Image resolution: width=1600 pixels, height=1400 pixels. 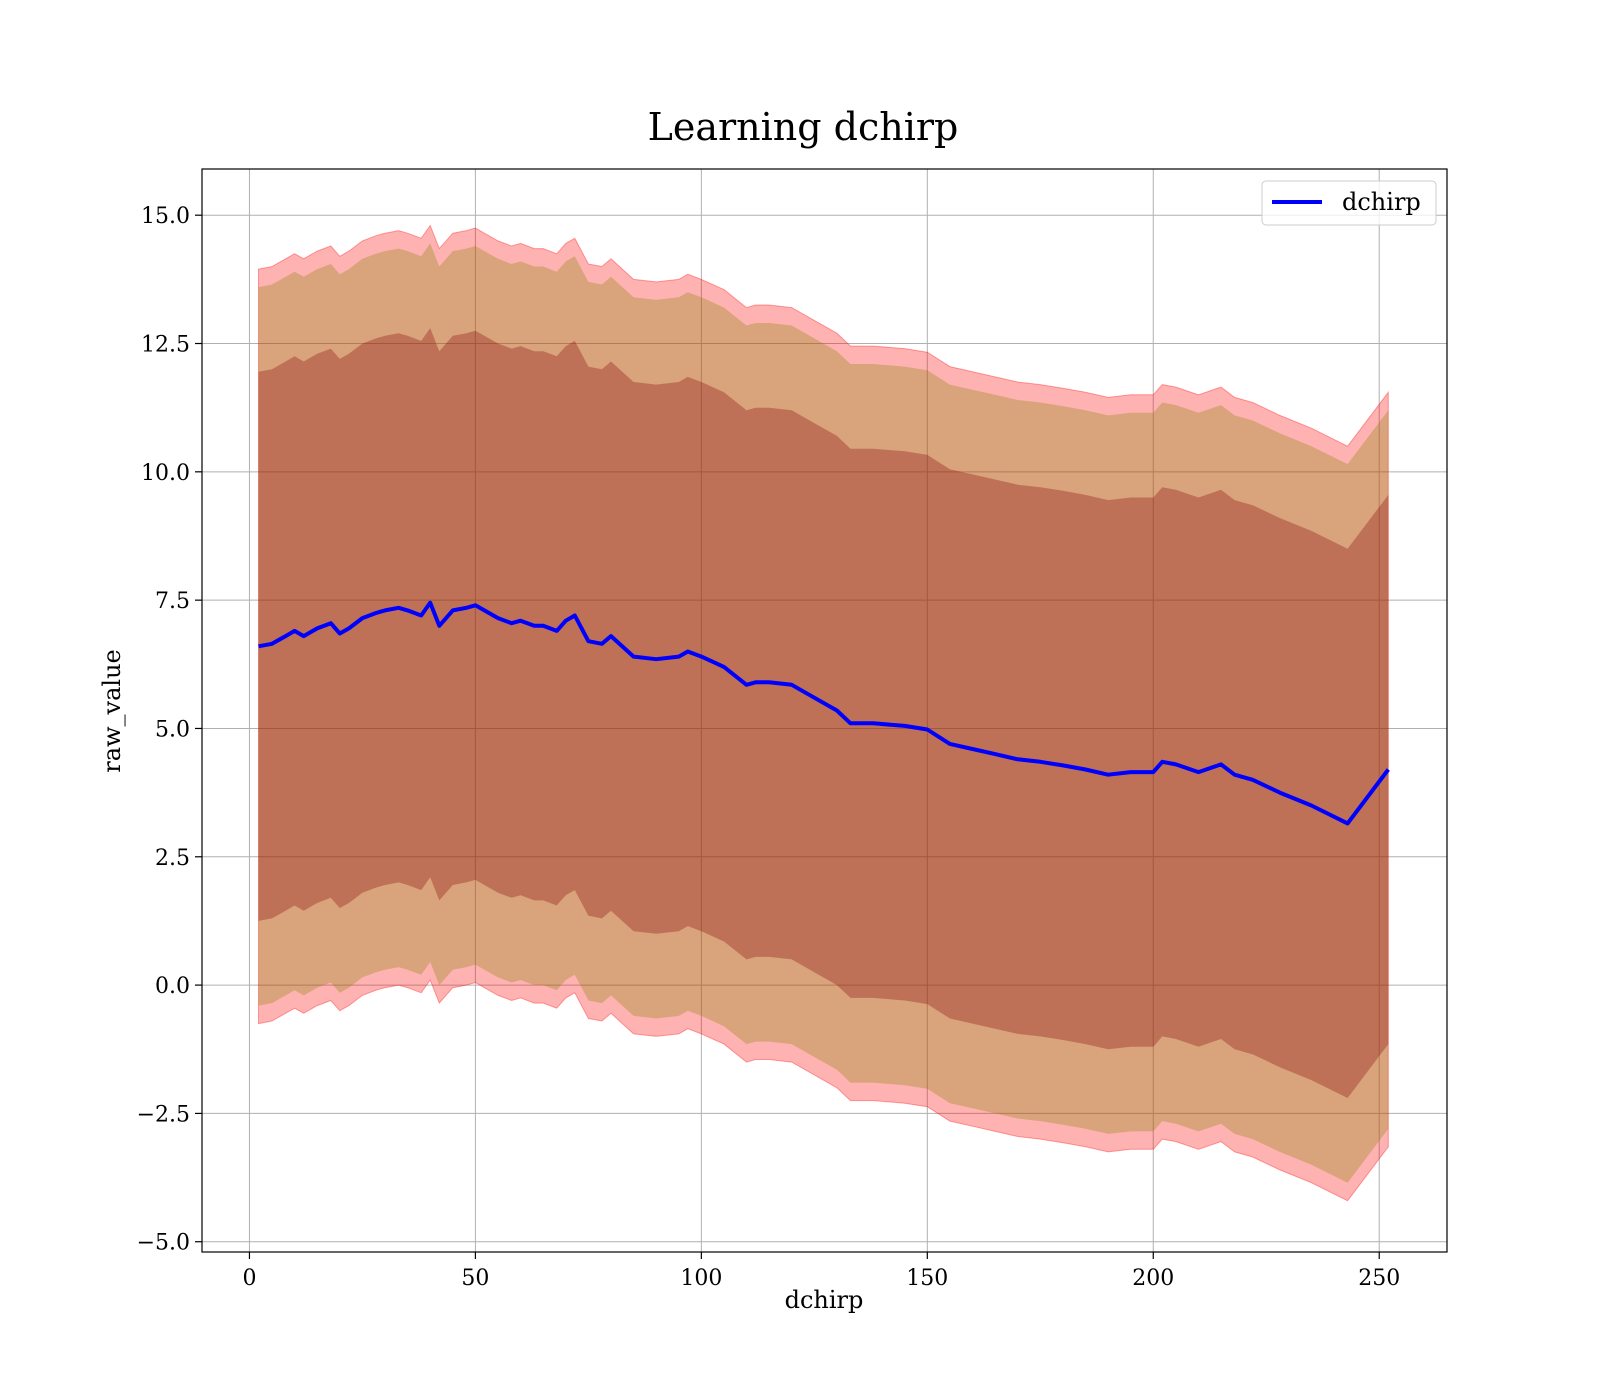 I want to click on series-line-dchirp, so click(x=824, y=713).